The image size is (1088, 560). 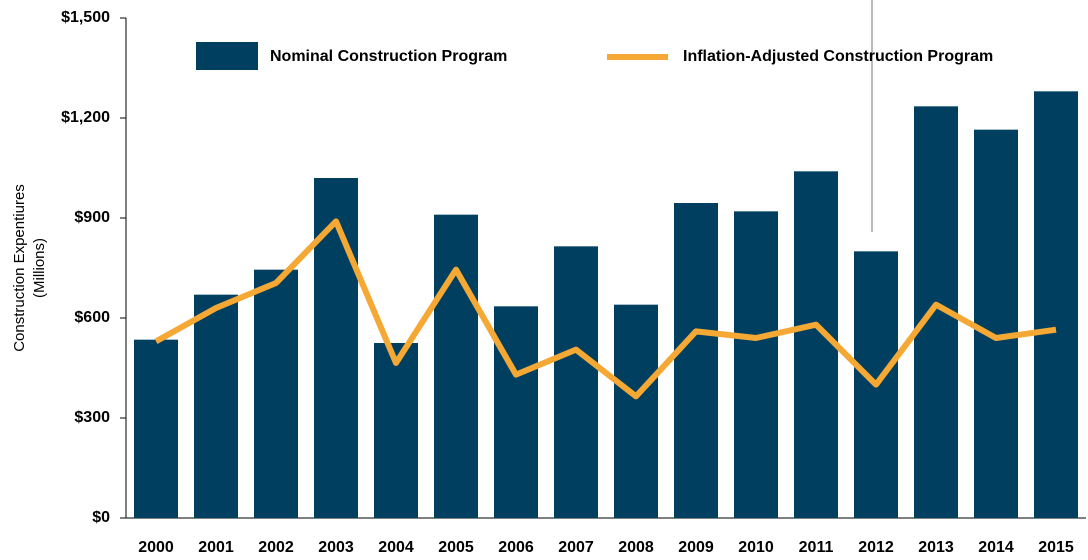 I want to click on x-tick-label: 2012, so click(x=876, y=547).